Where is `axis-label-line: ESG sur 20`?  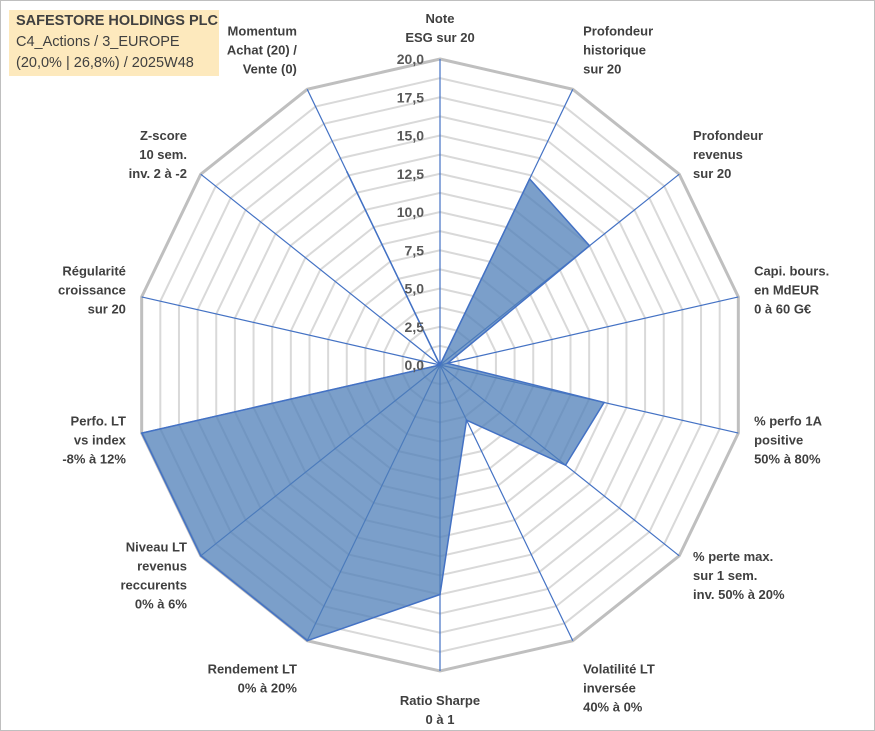 axis-label-line: ESG sur 20 is located at coordinates (439, 37).